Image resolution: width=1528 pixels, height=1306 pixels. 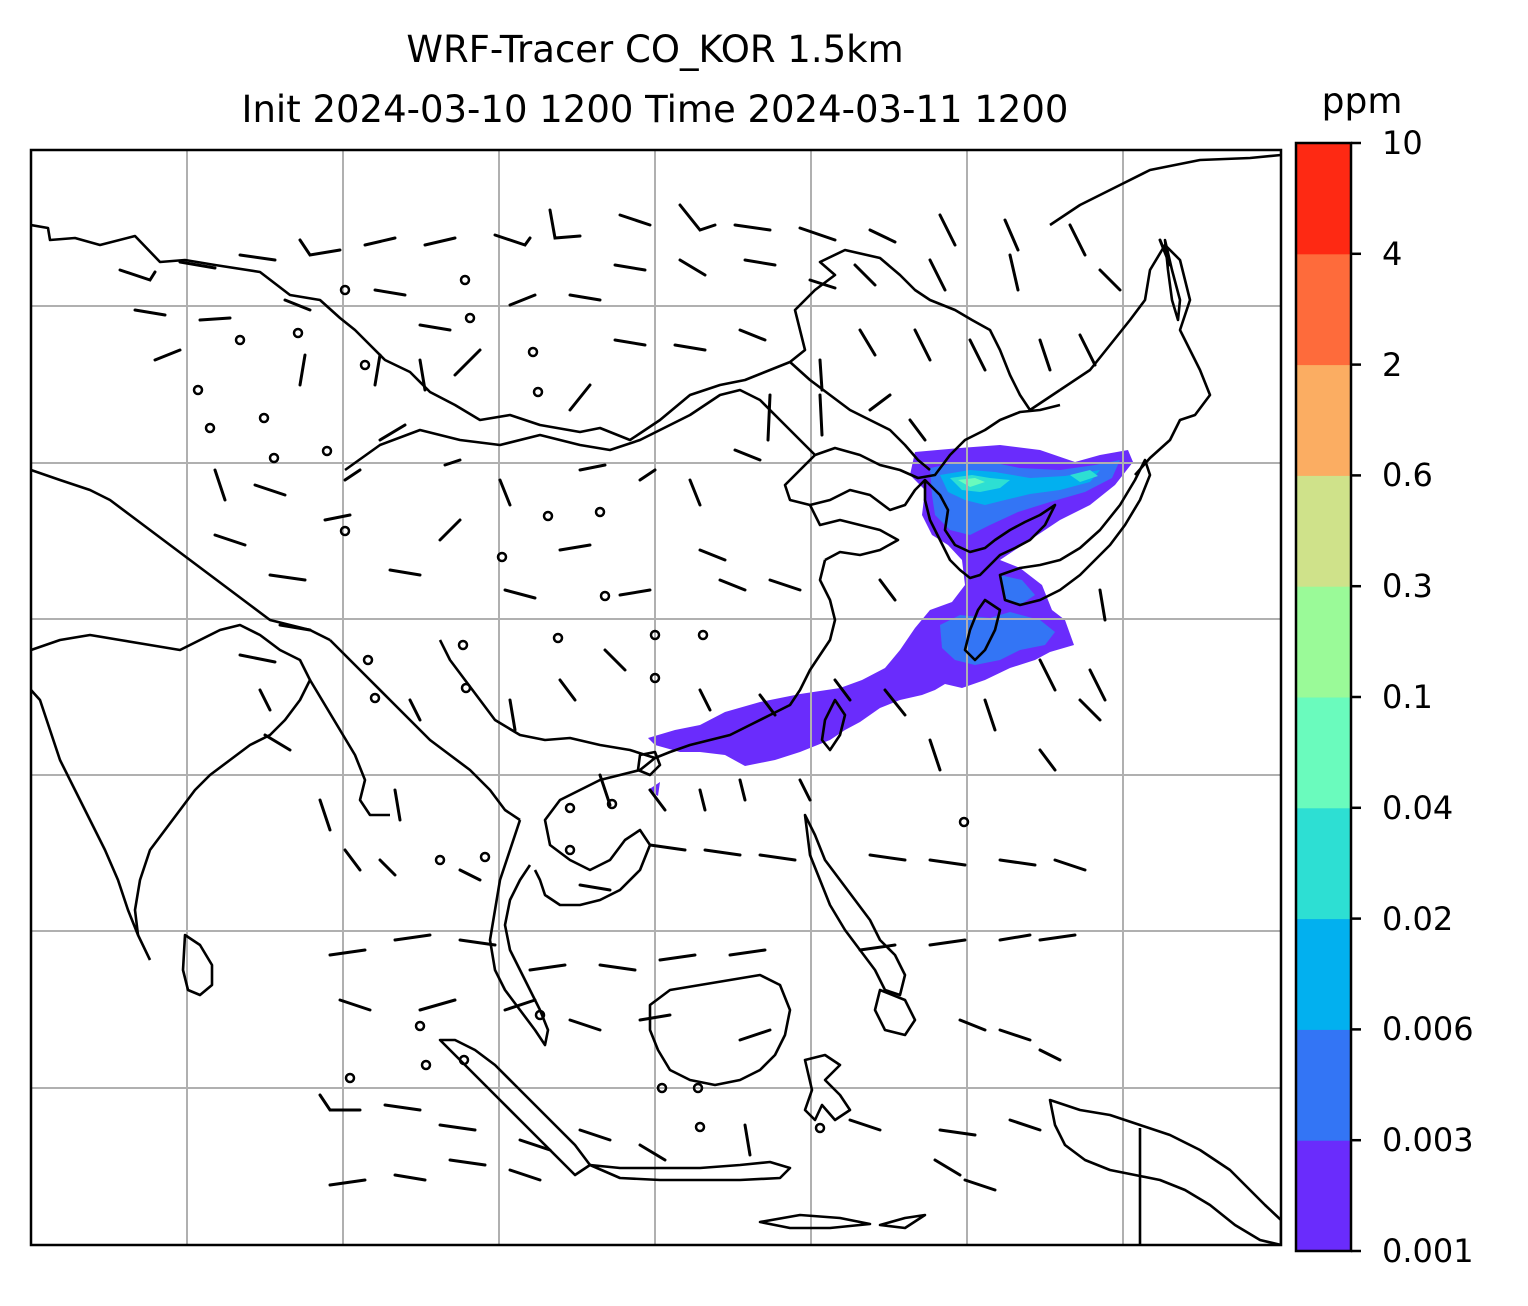 I want to click on colorbar-tick-label: 0.04, so click(x=1418, y=807).